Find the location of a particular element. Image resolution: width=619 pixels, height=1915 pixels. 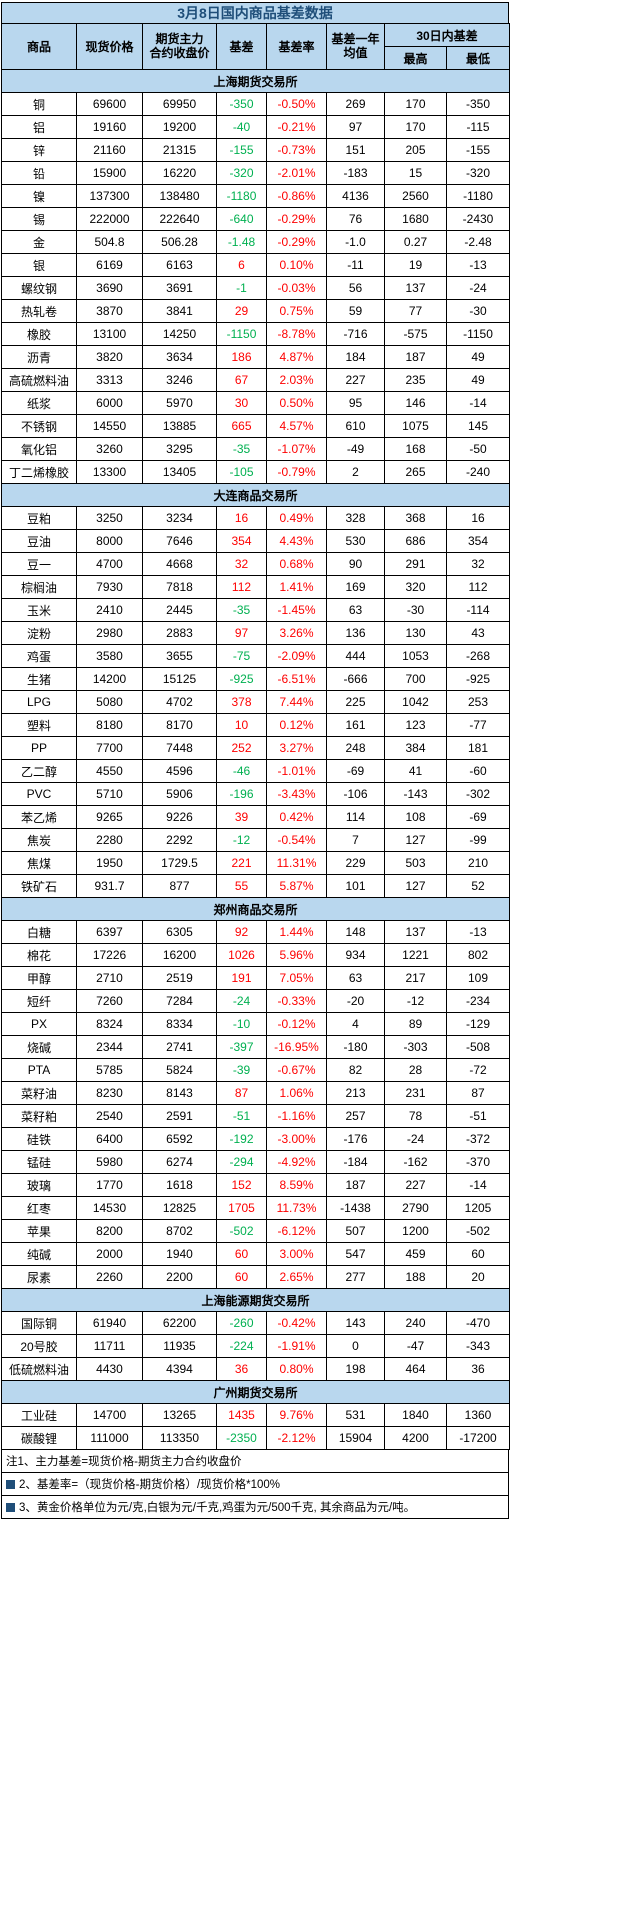

basis-30d-low-cell: -13 is located at coordinates (478, 932).